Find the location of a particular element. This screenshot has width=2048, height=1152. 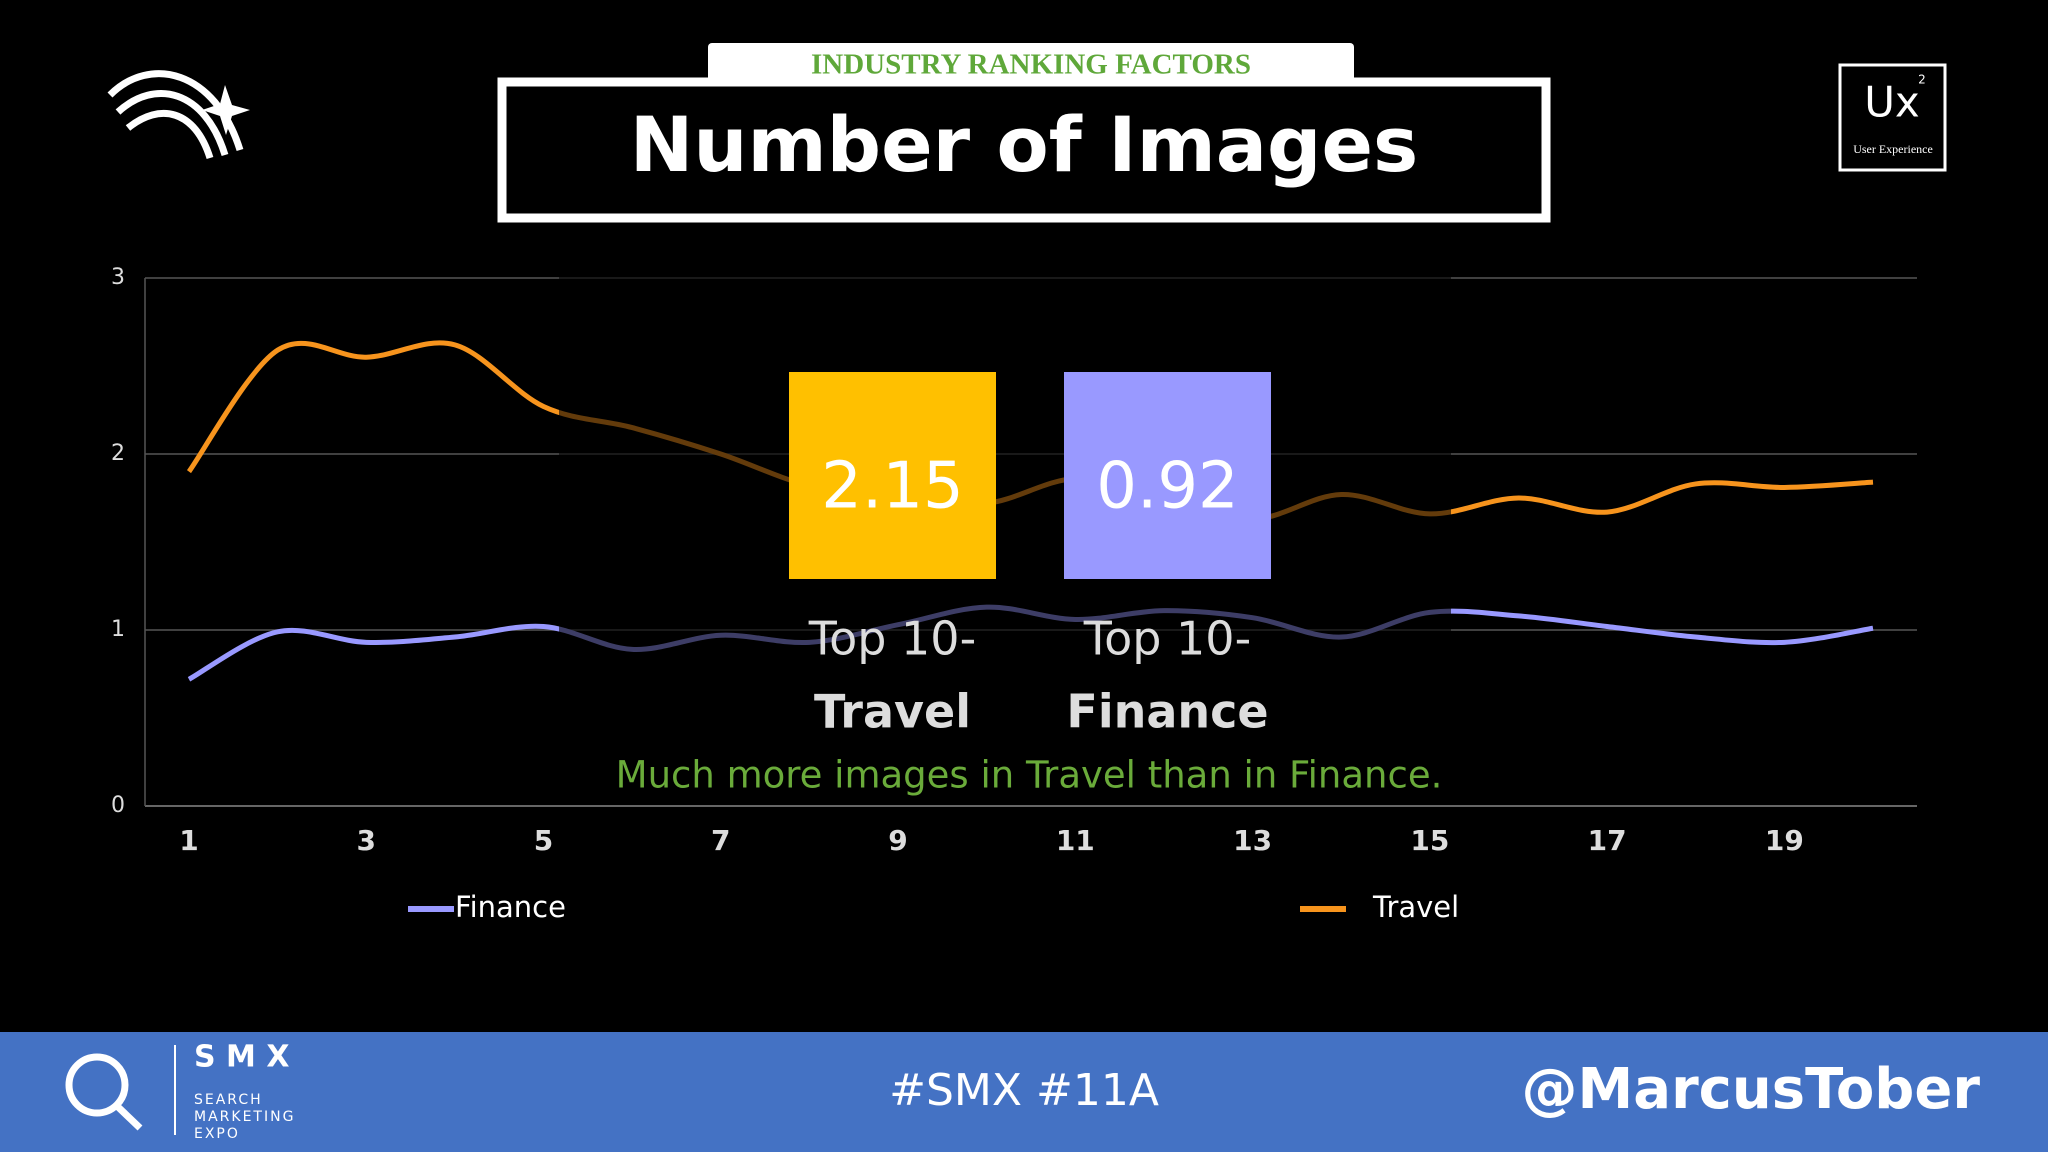

x-tick-label: 9 is located at coordinates (897, 840).